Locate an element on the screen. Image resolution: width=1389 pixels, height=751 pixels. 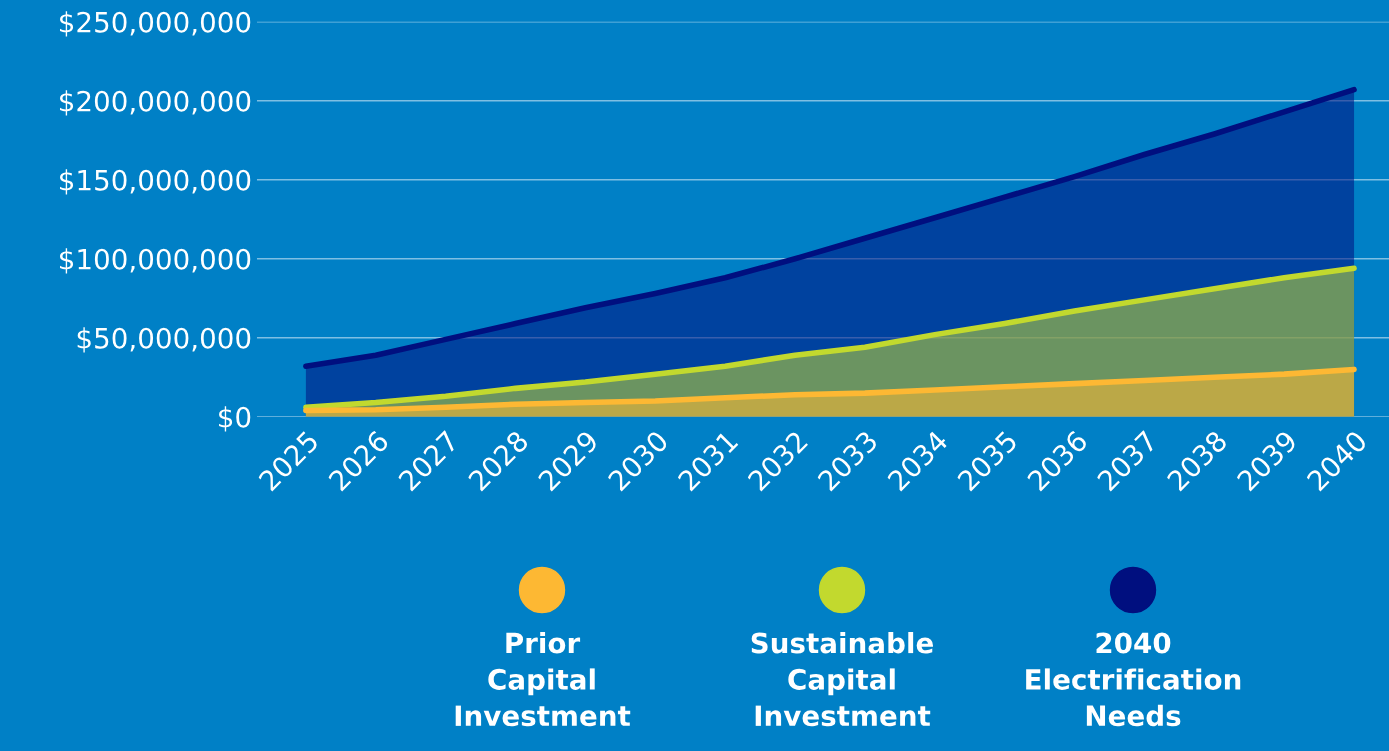
legend-label: 2040 Electrification Needs is located at coordinates (1133, 679).